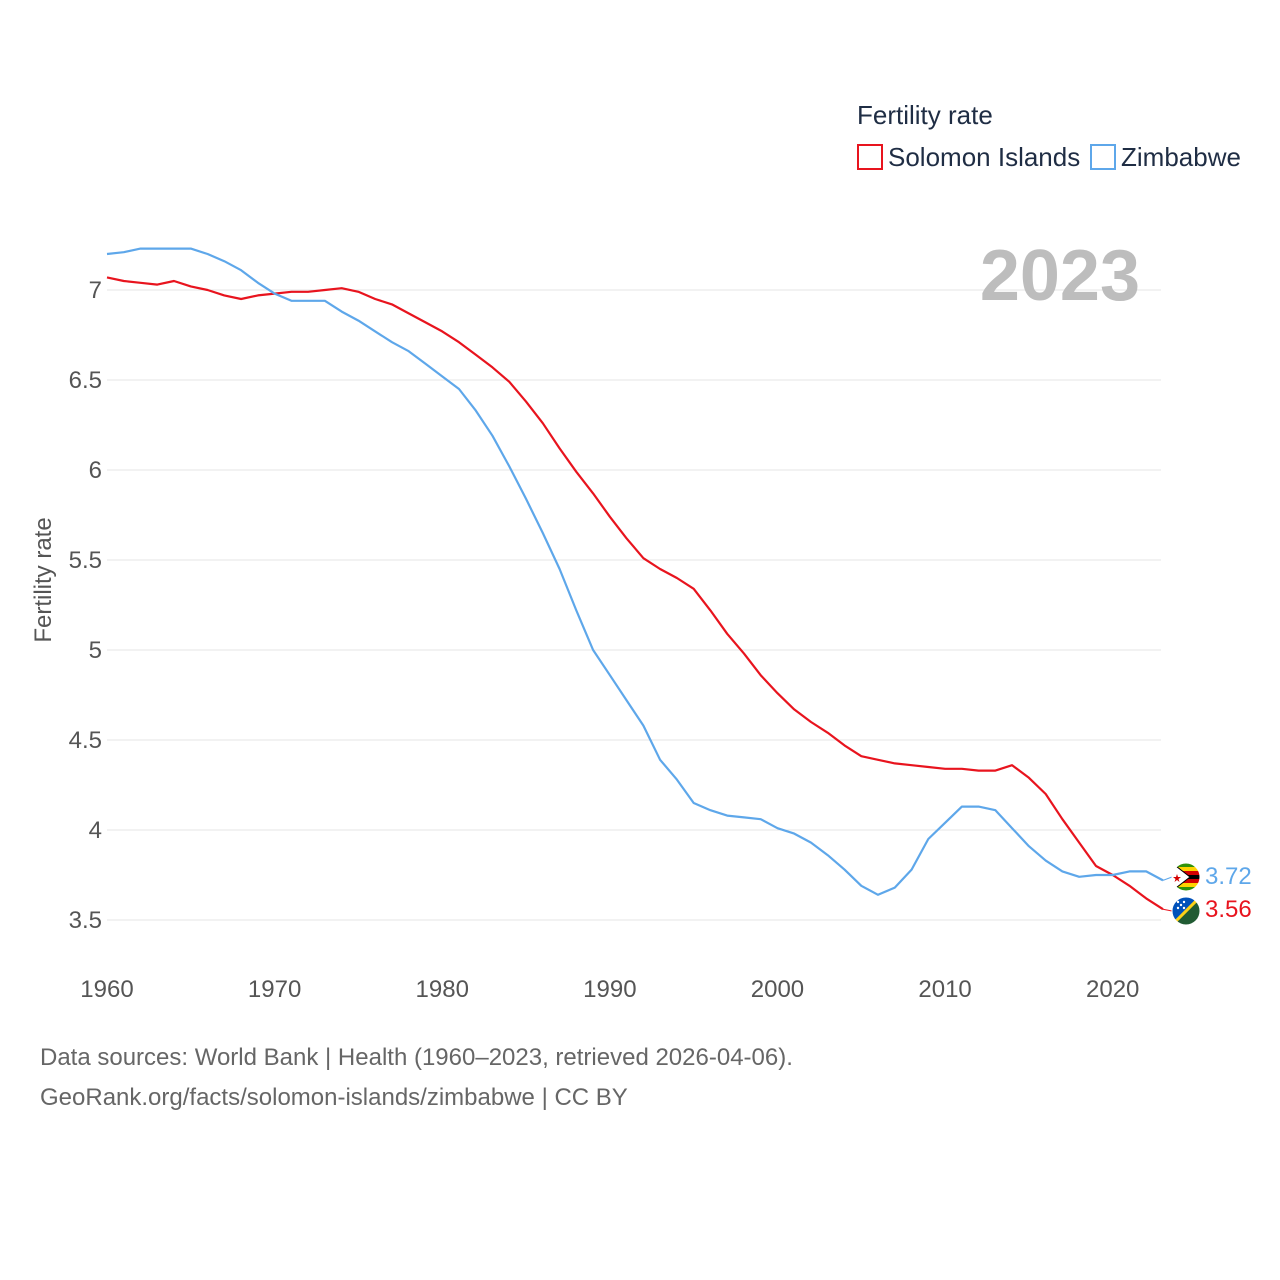  Describe the element at coordinates (95, 290) in the screenshot. I see `y-tick-label: 7` at that location.